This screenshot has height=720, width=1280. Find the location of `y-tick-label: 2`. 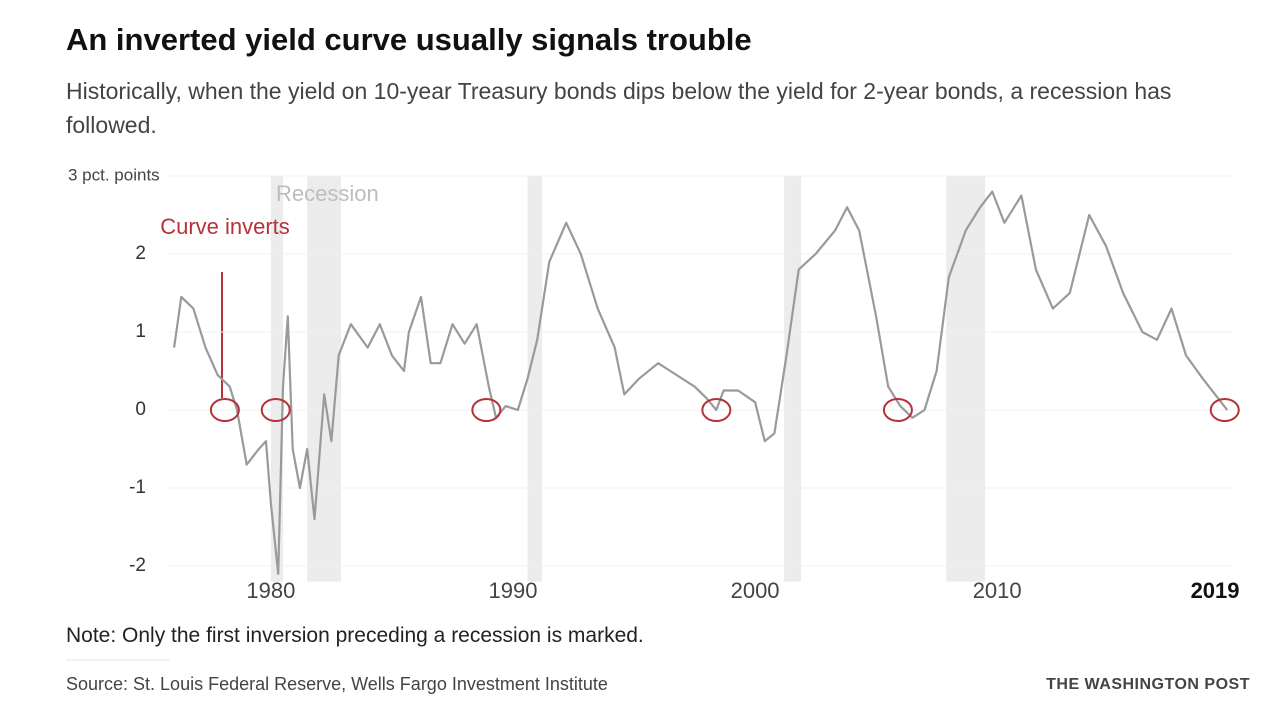

y-tick-label: 2 is located at coordinates (140, 253).